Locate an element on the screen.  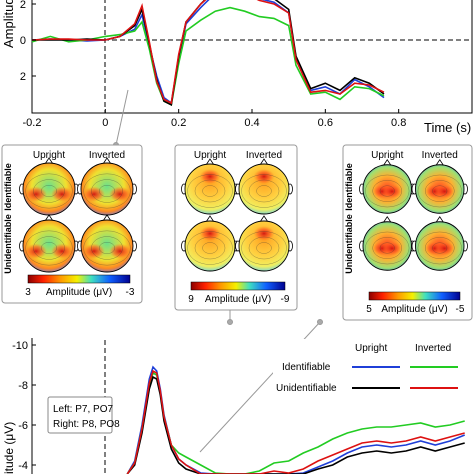
colorbar-max-label: -3 is located at coordinates (130, 292).